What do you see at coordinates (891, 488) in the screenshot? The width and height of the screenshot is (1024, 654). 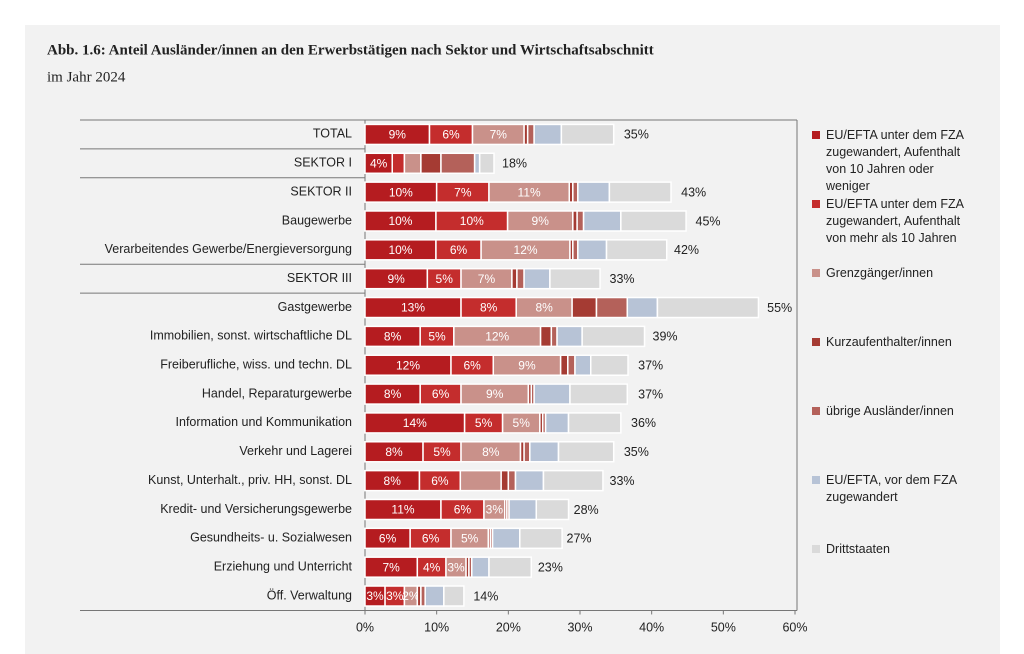 I see `legend-label: EU/EFTA, vor dem FZA zugewandert` at bounding box center [891, 488].